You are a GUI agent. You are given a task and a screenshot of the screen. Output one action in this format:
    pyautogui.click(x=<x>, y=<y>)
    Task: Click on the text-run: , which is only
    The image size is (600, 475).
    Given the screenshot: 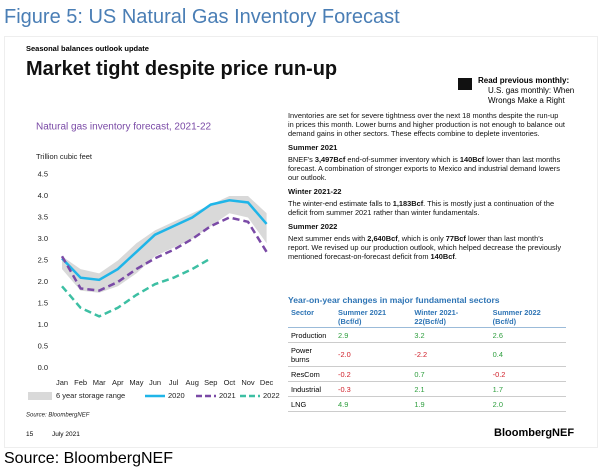 What is the action you would take?
    pyautogui.click(x=421, y=238)
    